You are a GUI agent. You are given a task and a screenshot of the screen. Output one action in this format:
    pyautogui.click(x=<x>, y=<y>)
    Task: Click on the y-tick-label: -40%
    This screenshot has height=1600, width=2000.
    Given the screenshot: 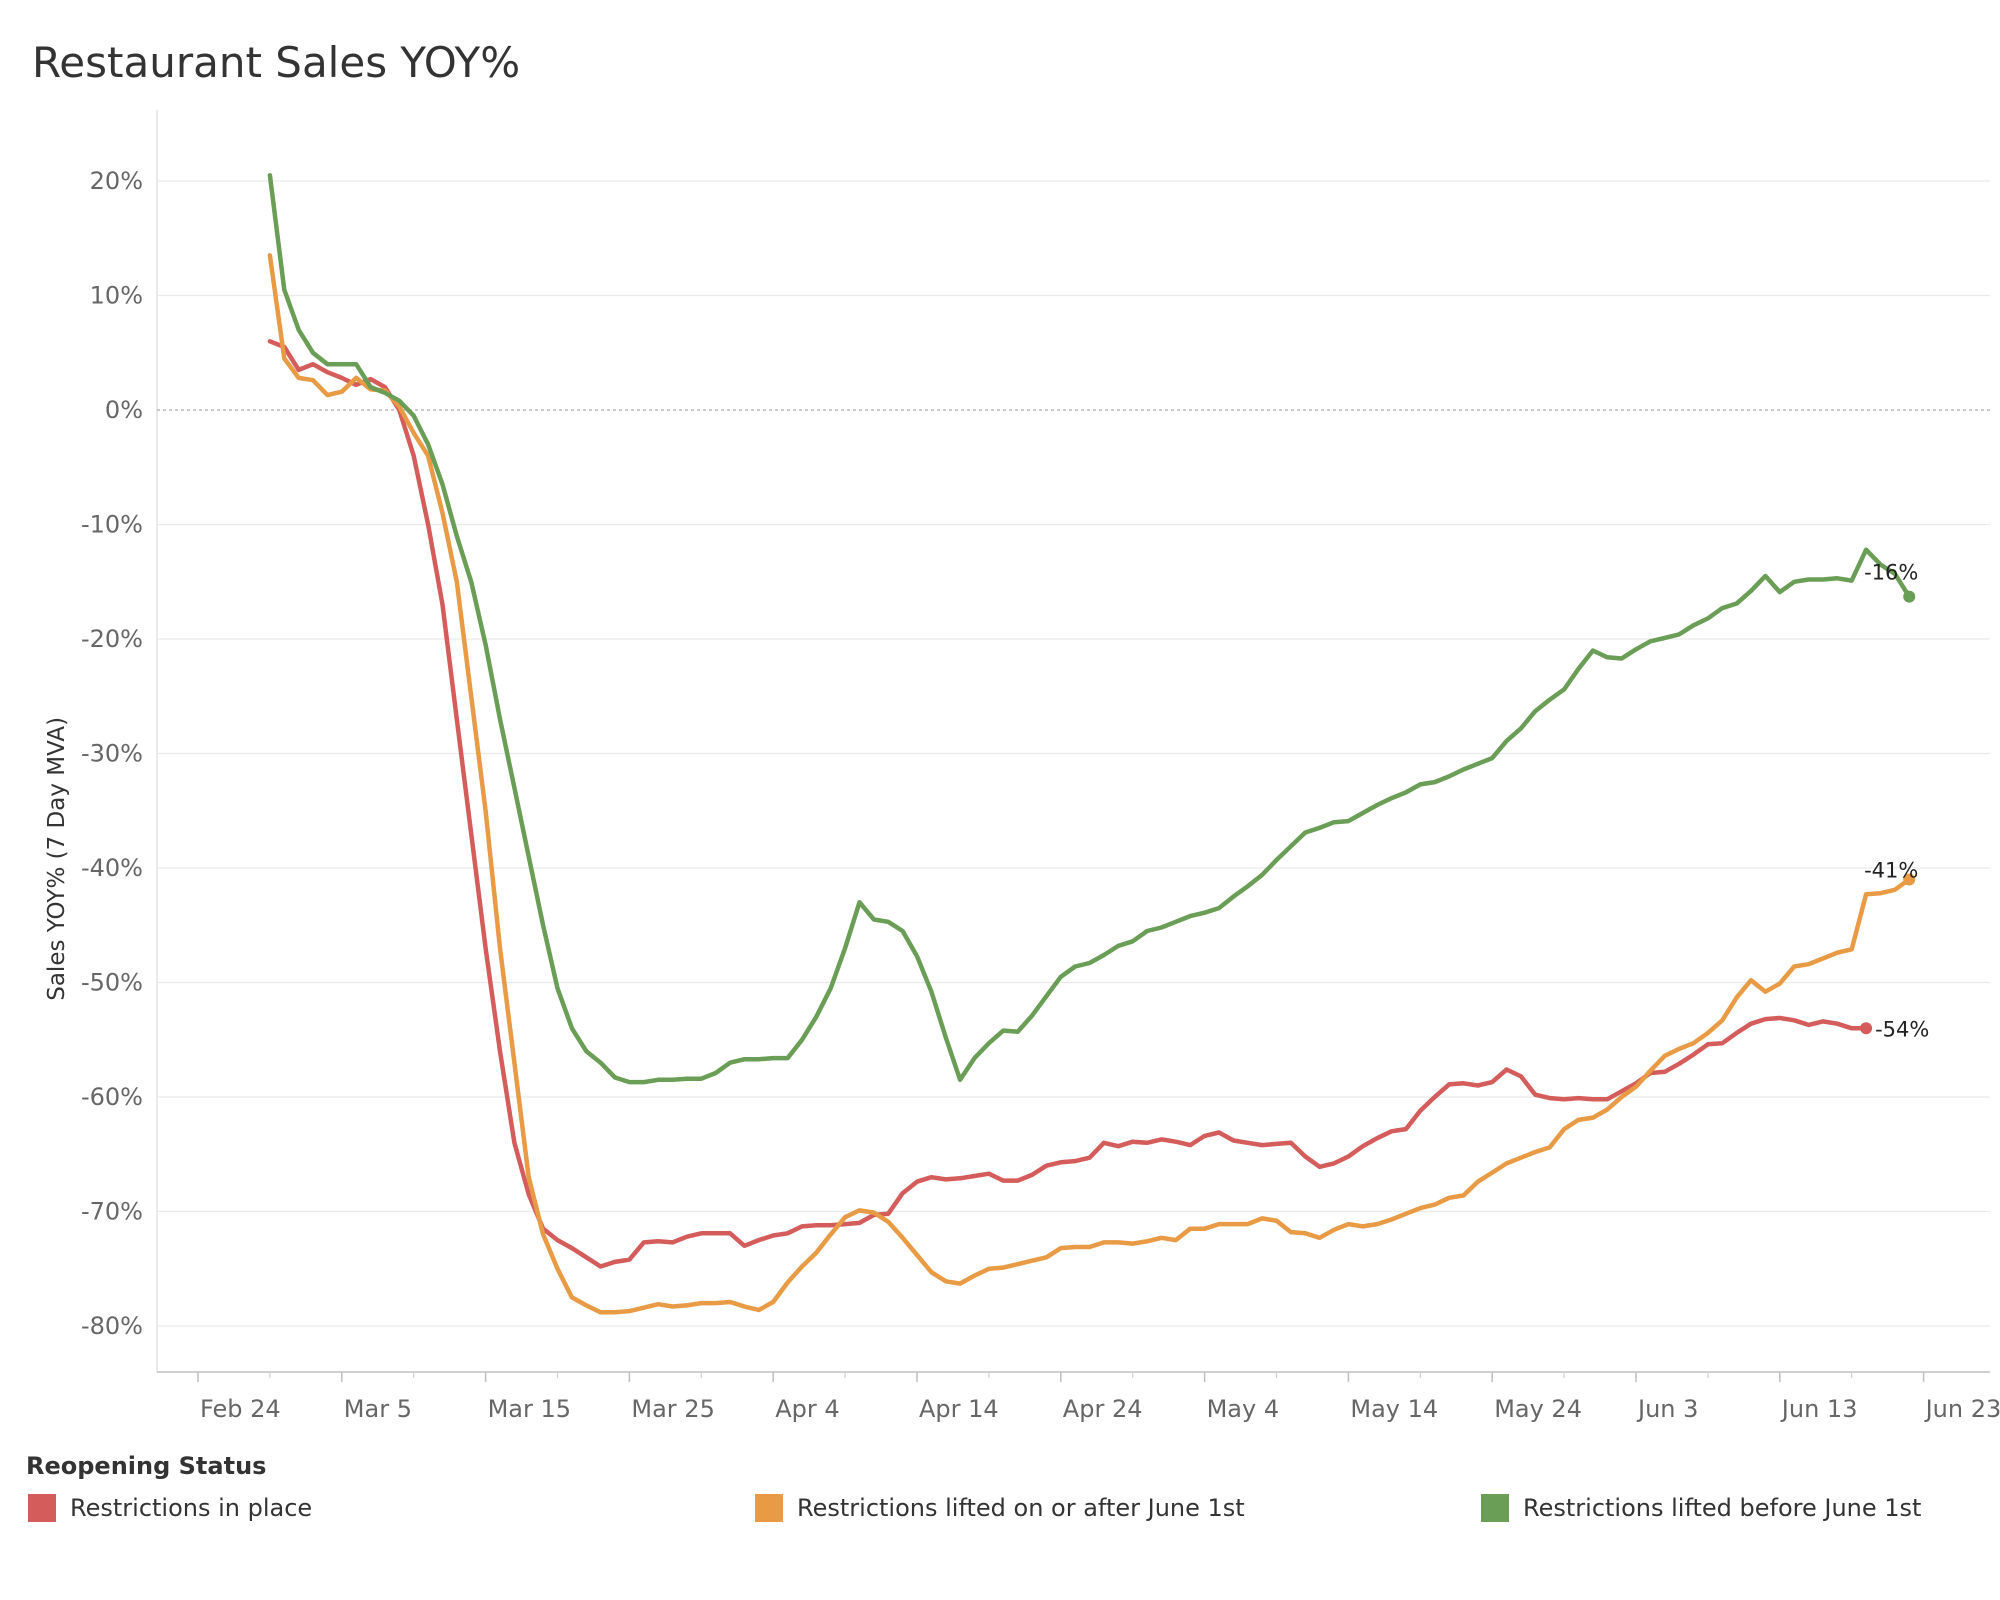 What is the action you would take?
    pyautogui.click(x=112, y=868)
    